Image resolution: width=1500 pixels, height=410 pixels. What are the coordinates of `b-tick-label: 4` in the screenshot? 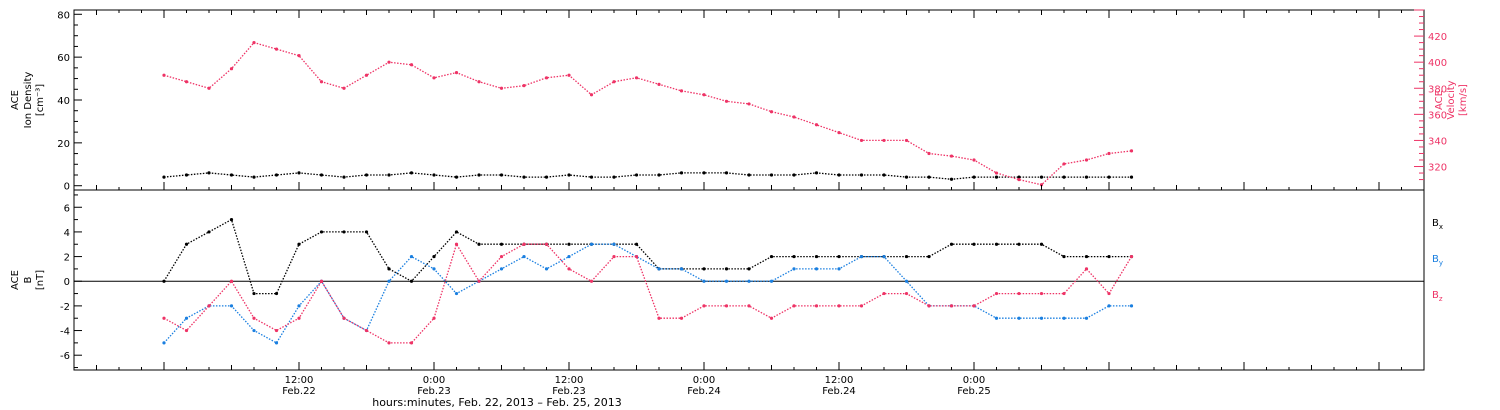 It's located at (67, 233).